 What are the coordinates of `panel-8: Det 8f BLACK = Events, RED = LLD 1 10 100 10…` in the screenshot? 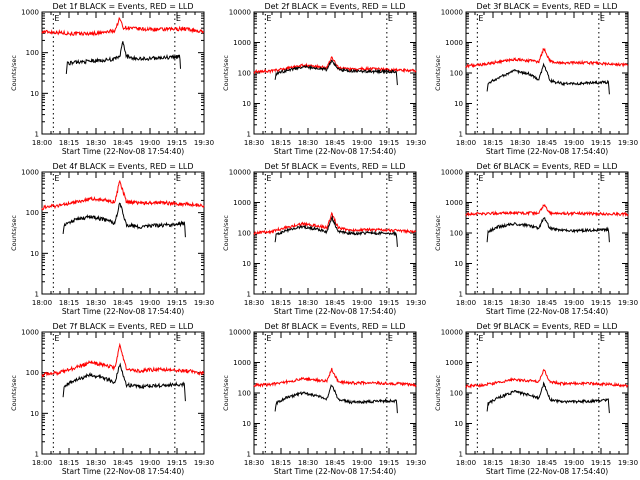 It's located at (324, 399).